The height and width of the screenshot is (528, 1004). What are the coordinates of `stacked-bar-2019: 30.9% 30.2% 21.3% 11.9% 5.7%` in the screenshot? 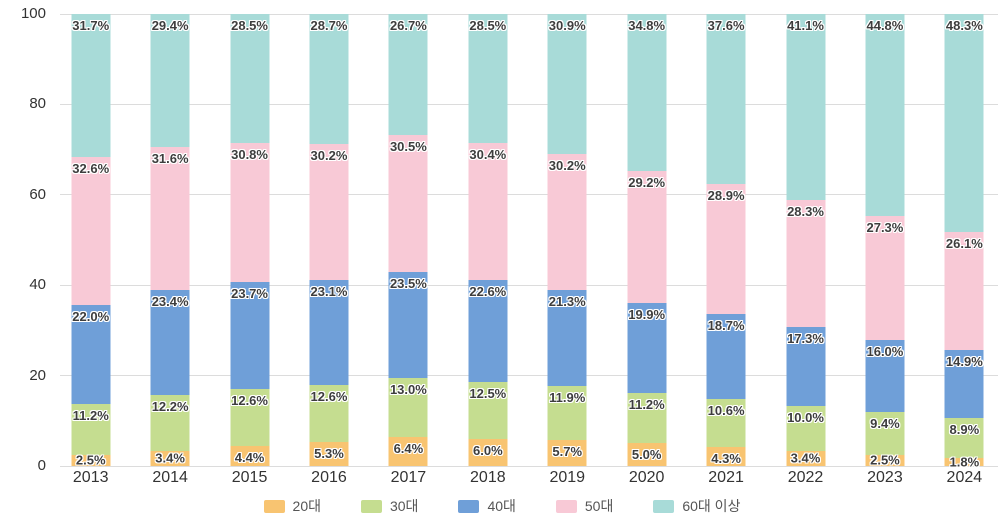 It's located at (567, 240).